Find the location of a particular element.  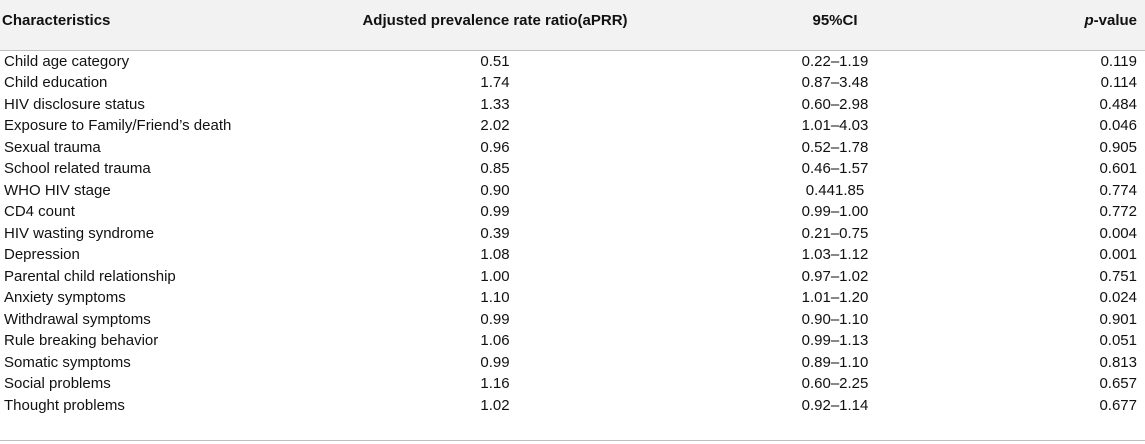

cell-characteristic: Depression is located at coordinates (42, 254).